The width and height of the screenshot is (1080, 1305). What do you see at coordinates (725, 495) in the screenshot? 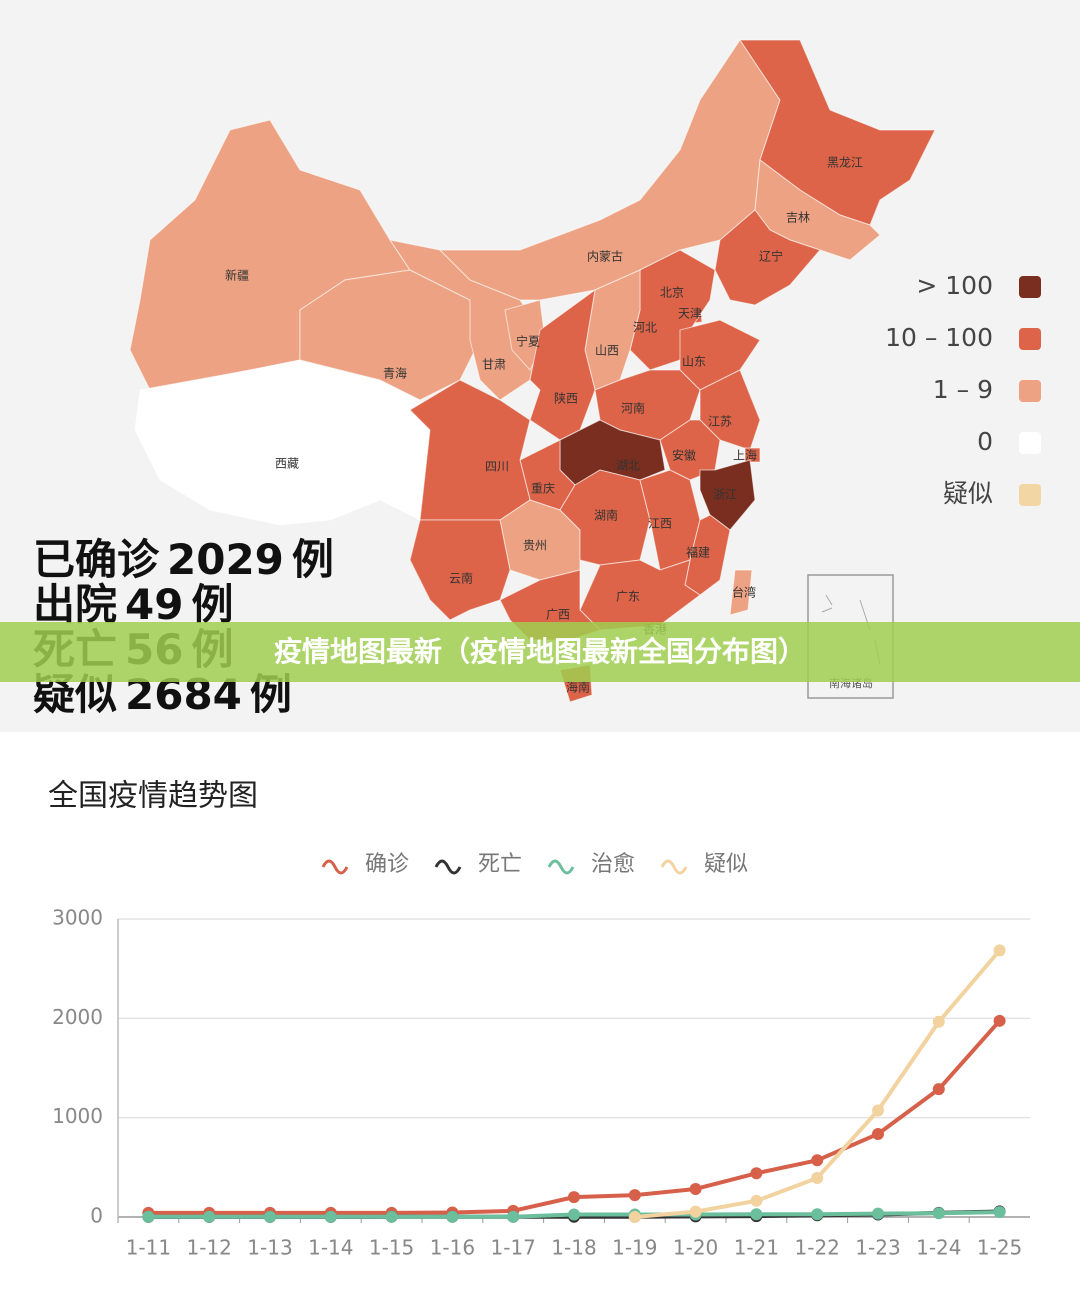
I see `province-label: 浙江` at bounding box center [725, 495].